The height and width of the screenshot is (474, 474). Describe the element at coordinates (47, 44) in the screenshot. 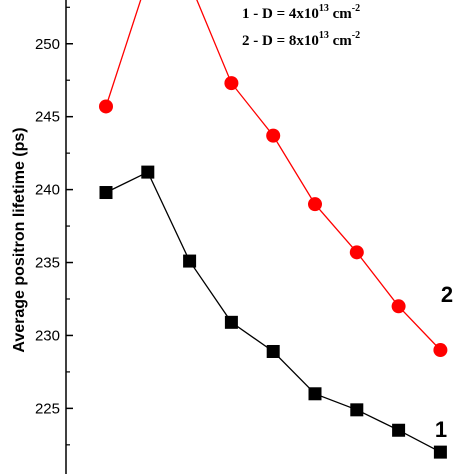

I see `y-tick-label: 250` at that location.